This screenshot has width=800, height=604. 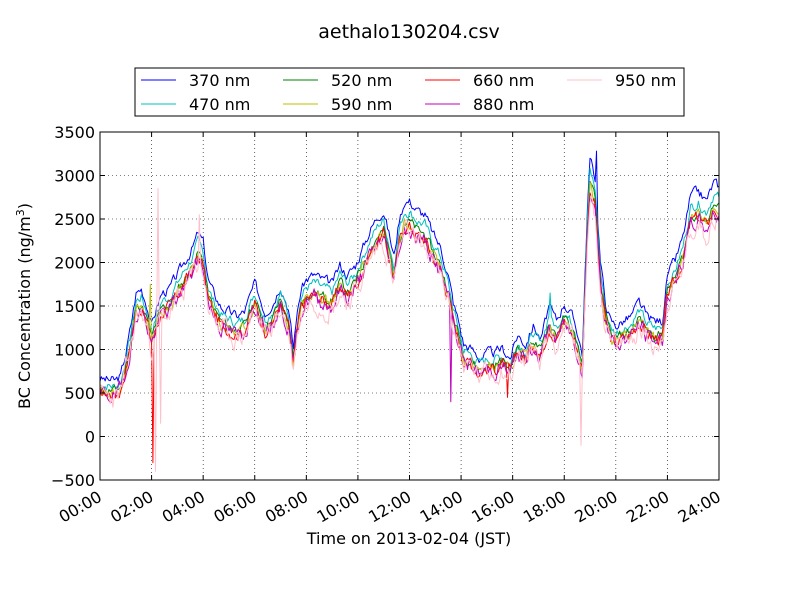 I want to click on y-axis-label-main: BC Concentration (ng/m, so click(x=24, y=312).